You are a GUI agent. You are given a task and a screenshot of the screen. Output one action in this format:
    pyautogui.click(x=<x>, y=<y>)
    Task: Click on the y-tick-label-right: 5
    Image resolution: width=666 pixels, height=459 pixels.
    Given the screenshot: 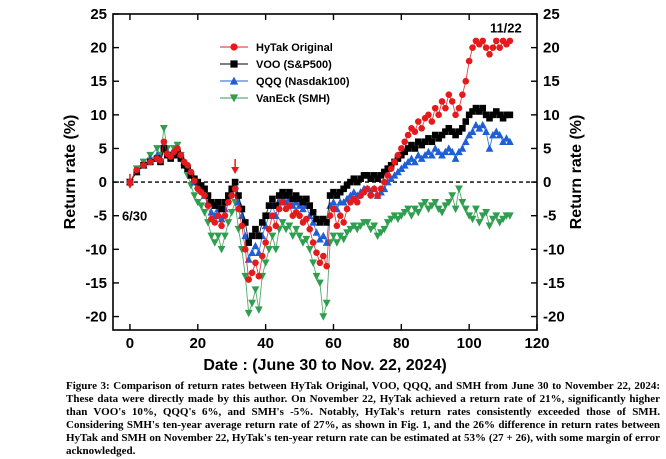 What is the action you would take?
    pyautogui.click(x=547, y=148)
    